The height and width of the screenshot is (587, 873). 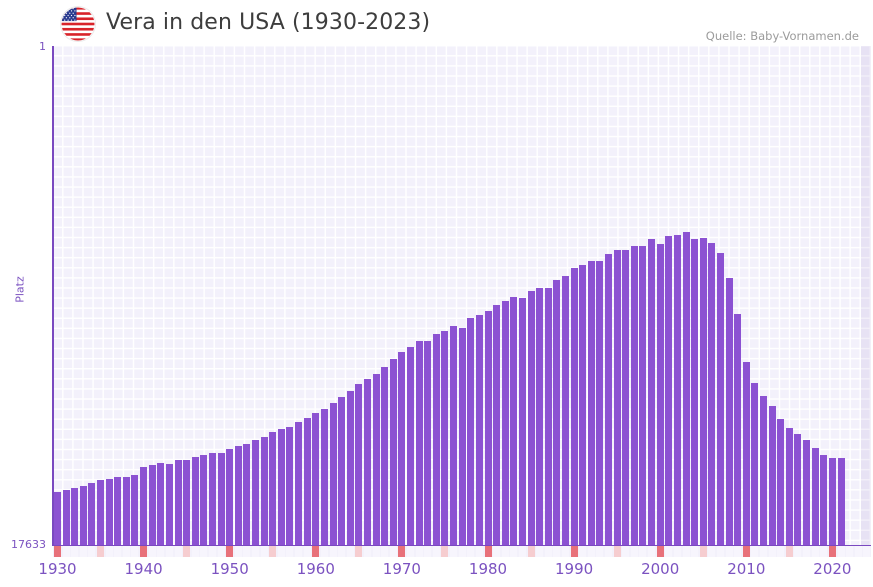 What do you see at coordinates (268, 22) in the screenshot?
I see `chart-title: Vera in den USA (1930-2023)` at bounding box center [268, 22].